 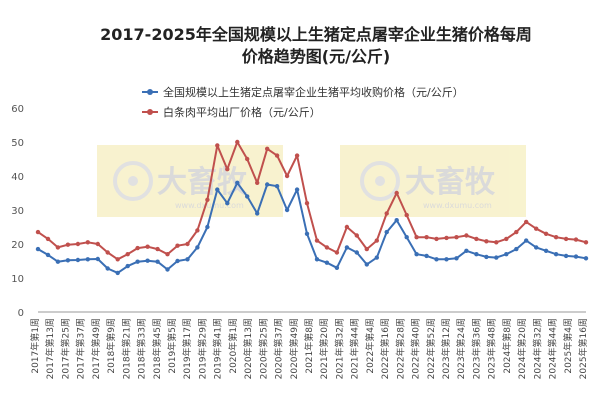 I want to click on x-tick-label: 2021年第20周, so click(x=324, y=348).